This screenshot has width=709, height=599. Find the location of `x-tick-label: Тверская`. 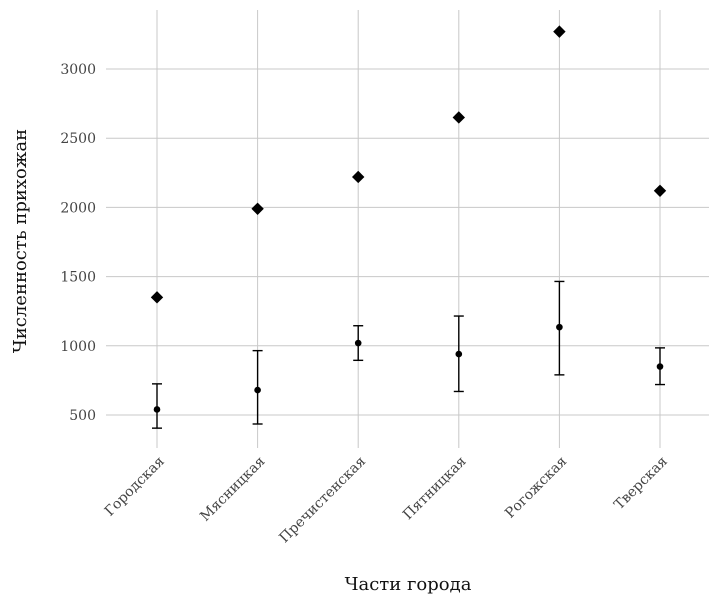

x-tick-label: Тверская is located at coordinates (641, 483).